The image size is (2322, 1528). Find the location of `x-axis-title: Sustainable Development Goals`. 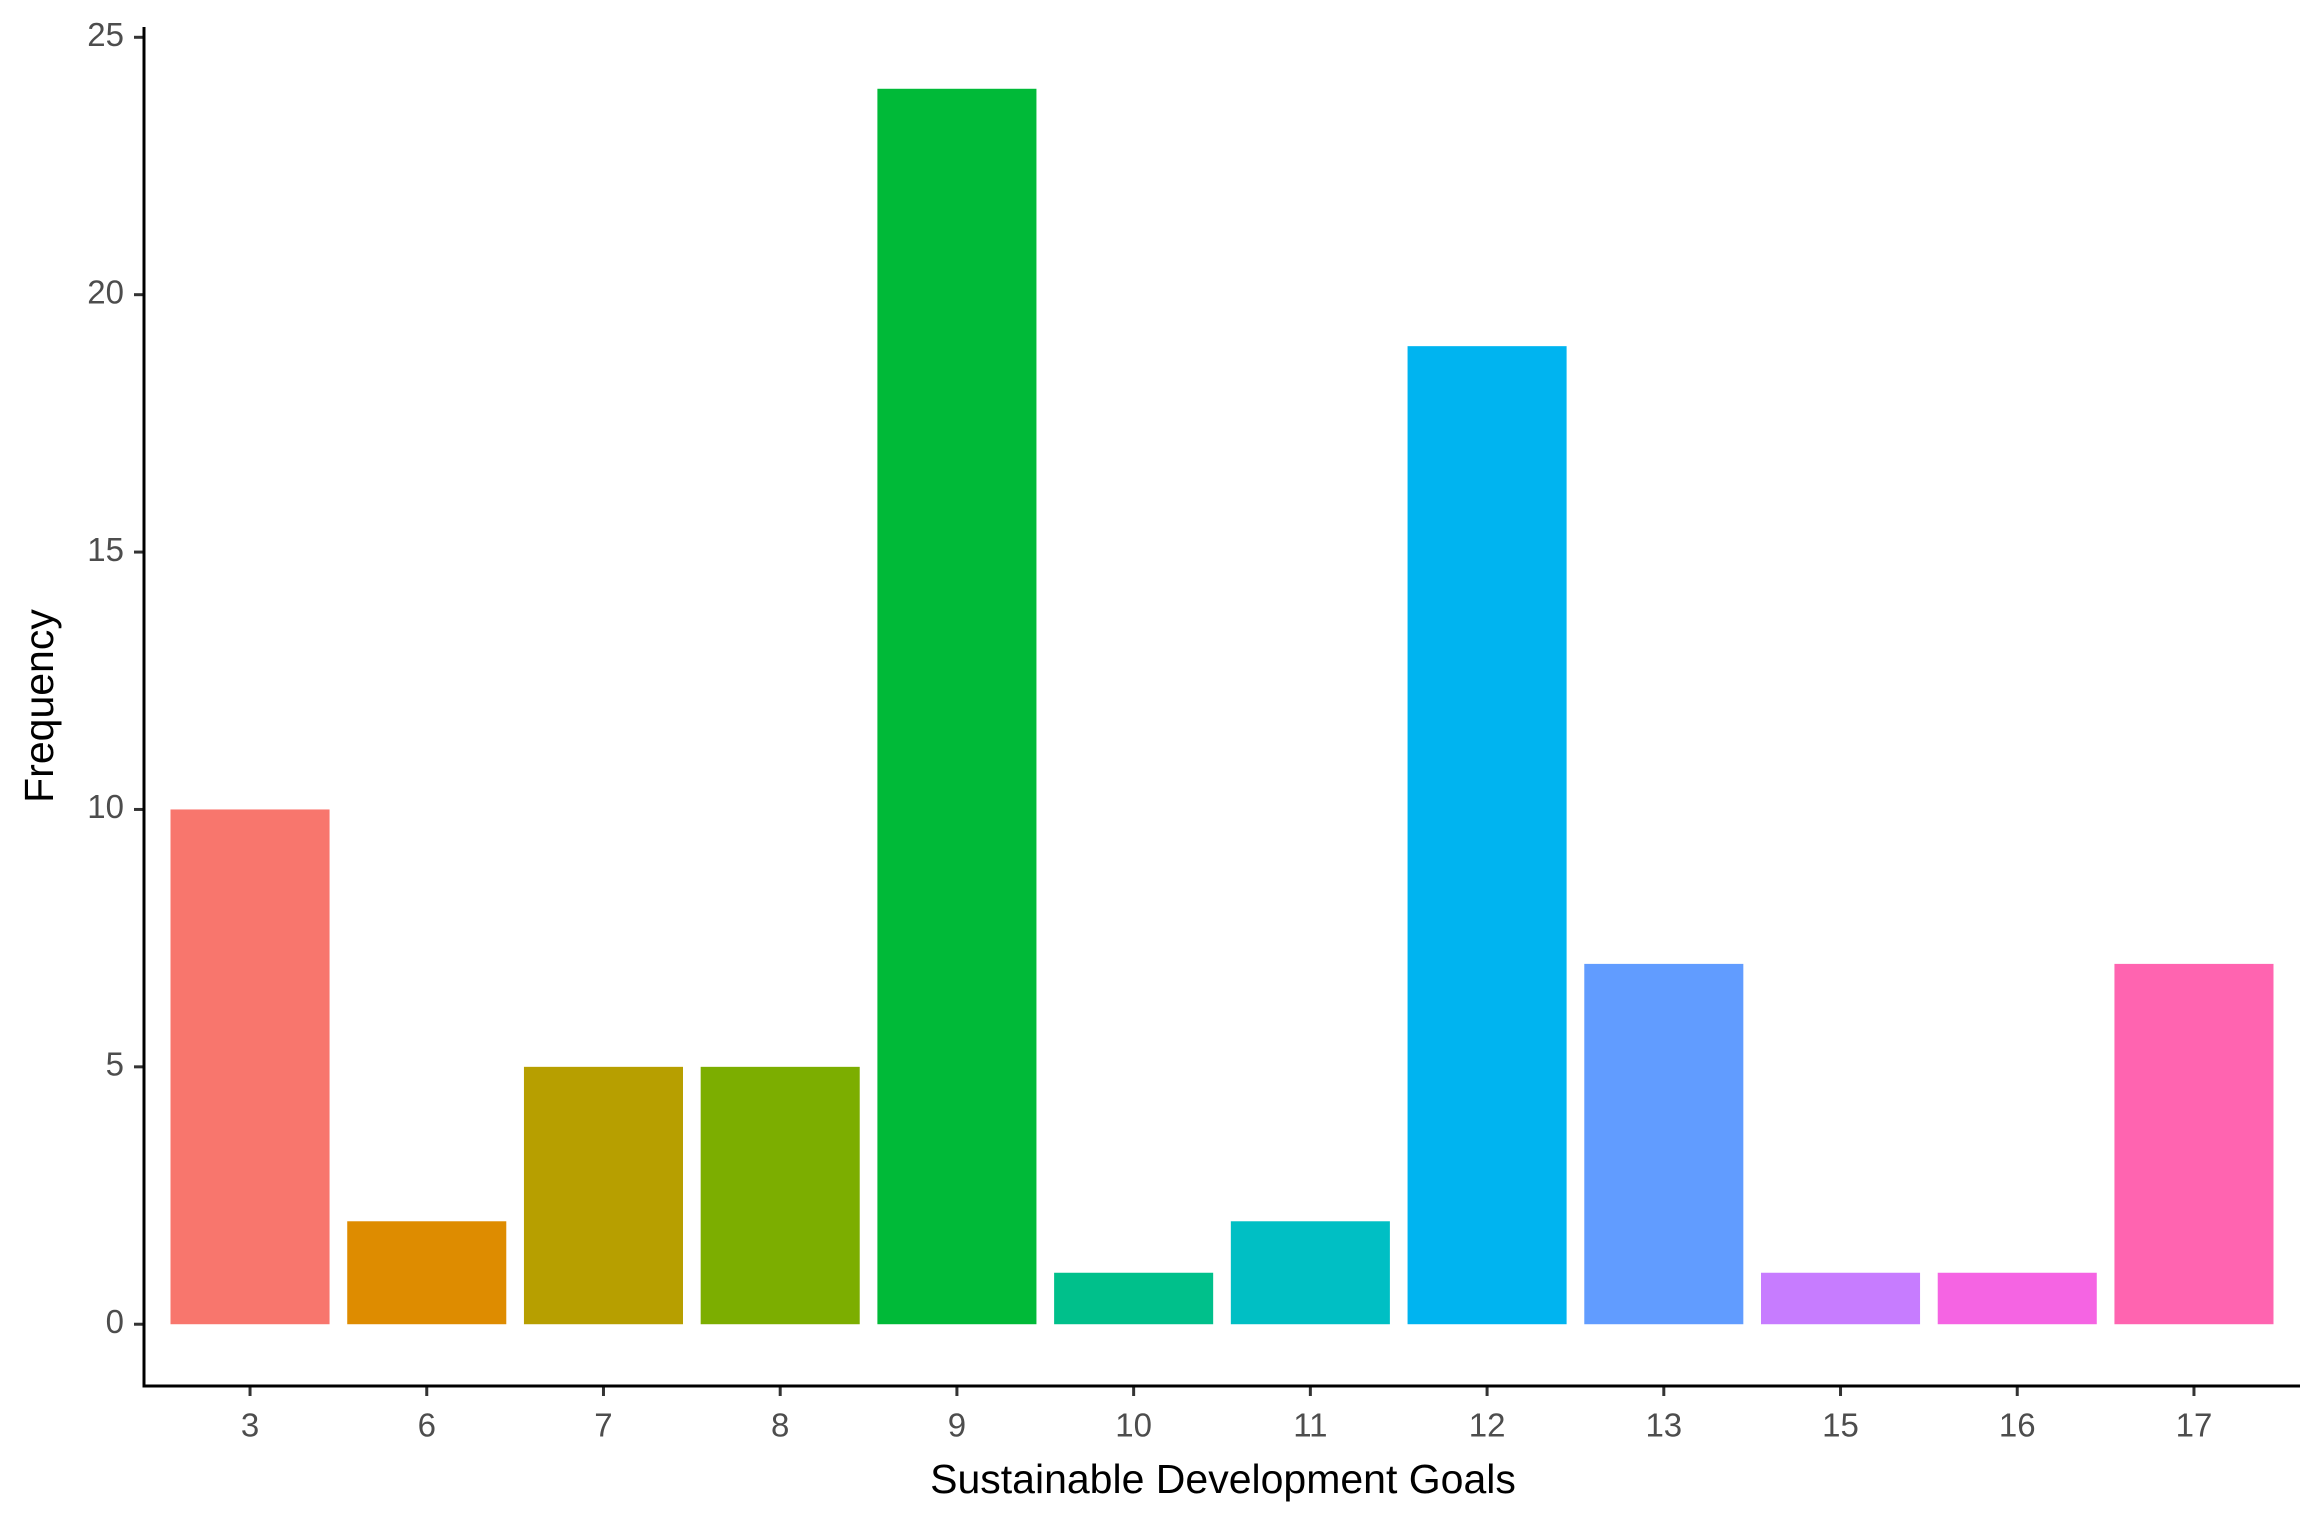

x-axis-title: Sustainable Development Goals is located at coordinates (1223, 1479).